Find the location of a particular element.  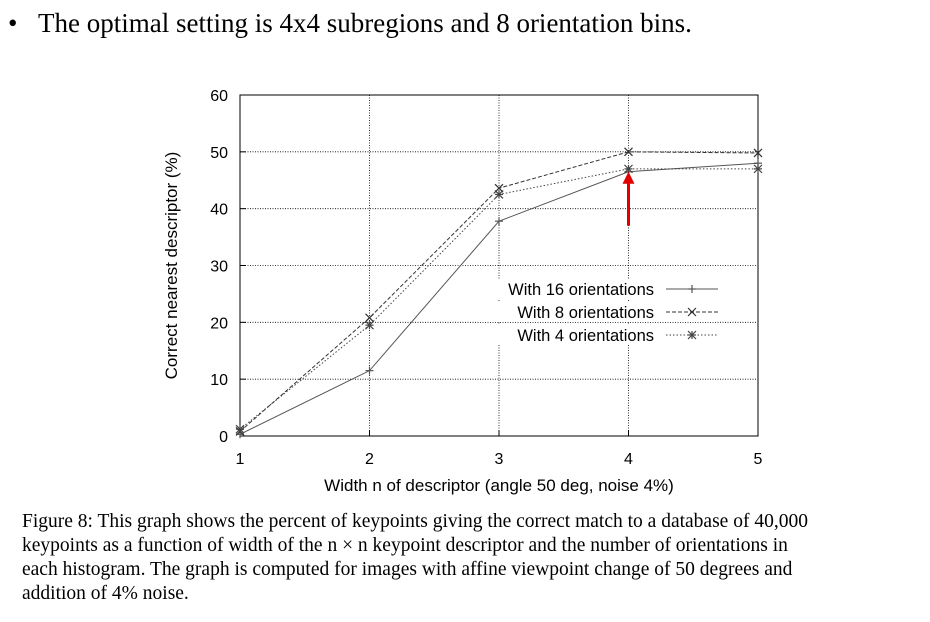

x-tick-label: 4 is located at coordinates (628, 459).